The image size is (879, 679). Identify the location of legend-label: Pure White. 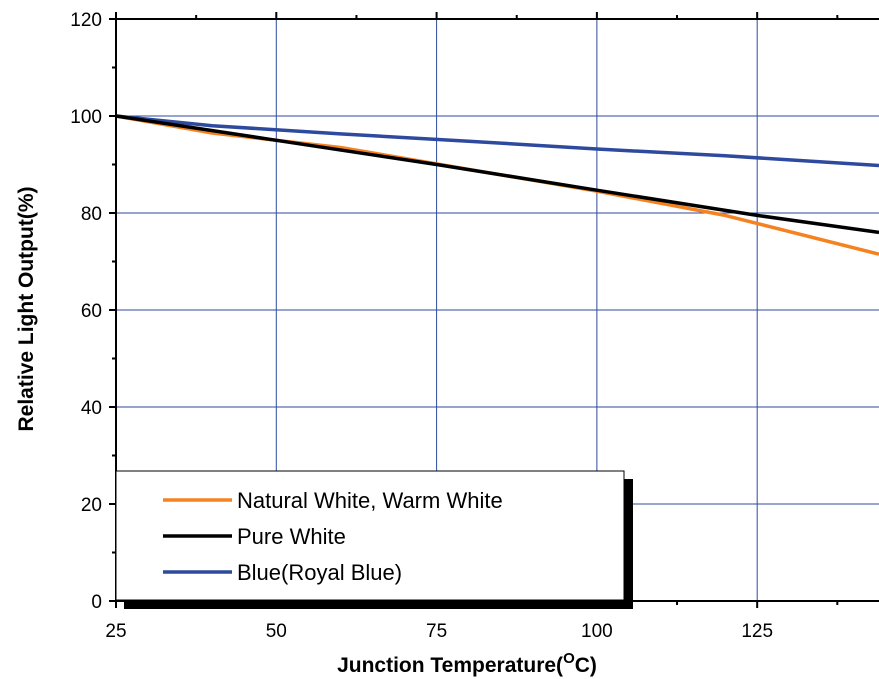
(291, 536).